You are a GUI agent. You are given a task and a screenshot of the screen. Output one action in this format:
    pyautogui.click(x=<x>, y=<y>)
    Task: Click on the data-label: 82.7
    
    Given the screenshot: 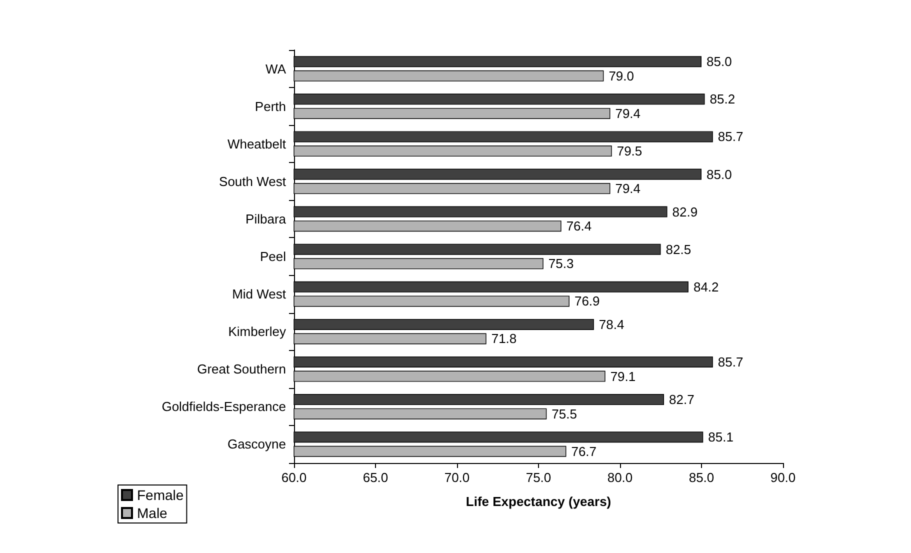 What is the action you would take?
    pyautogui.click(x=681, y=400)
    